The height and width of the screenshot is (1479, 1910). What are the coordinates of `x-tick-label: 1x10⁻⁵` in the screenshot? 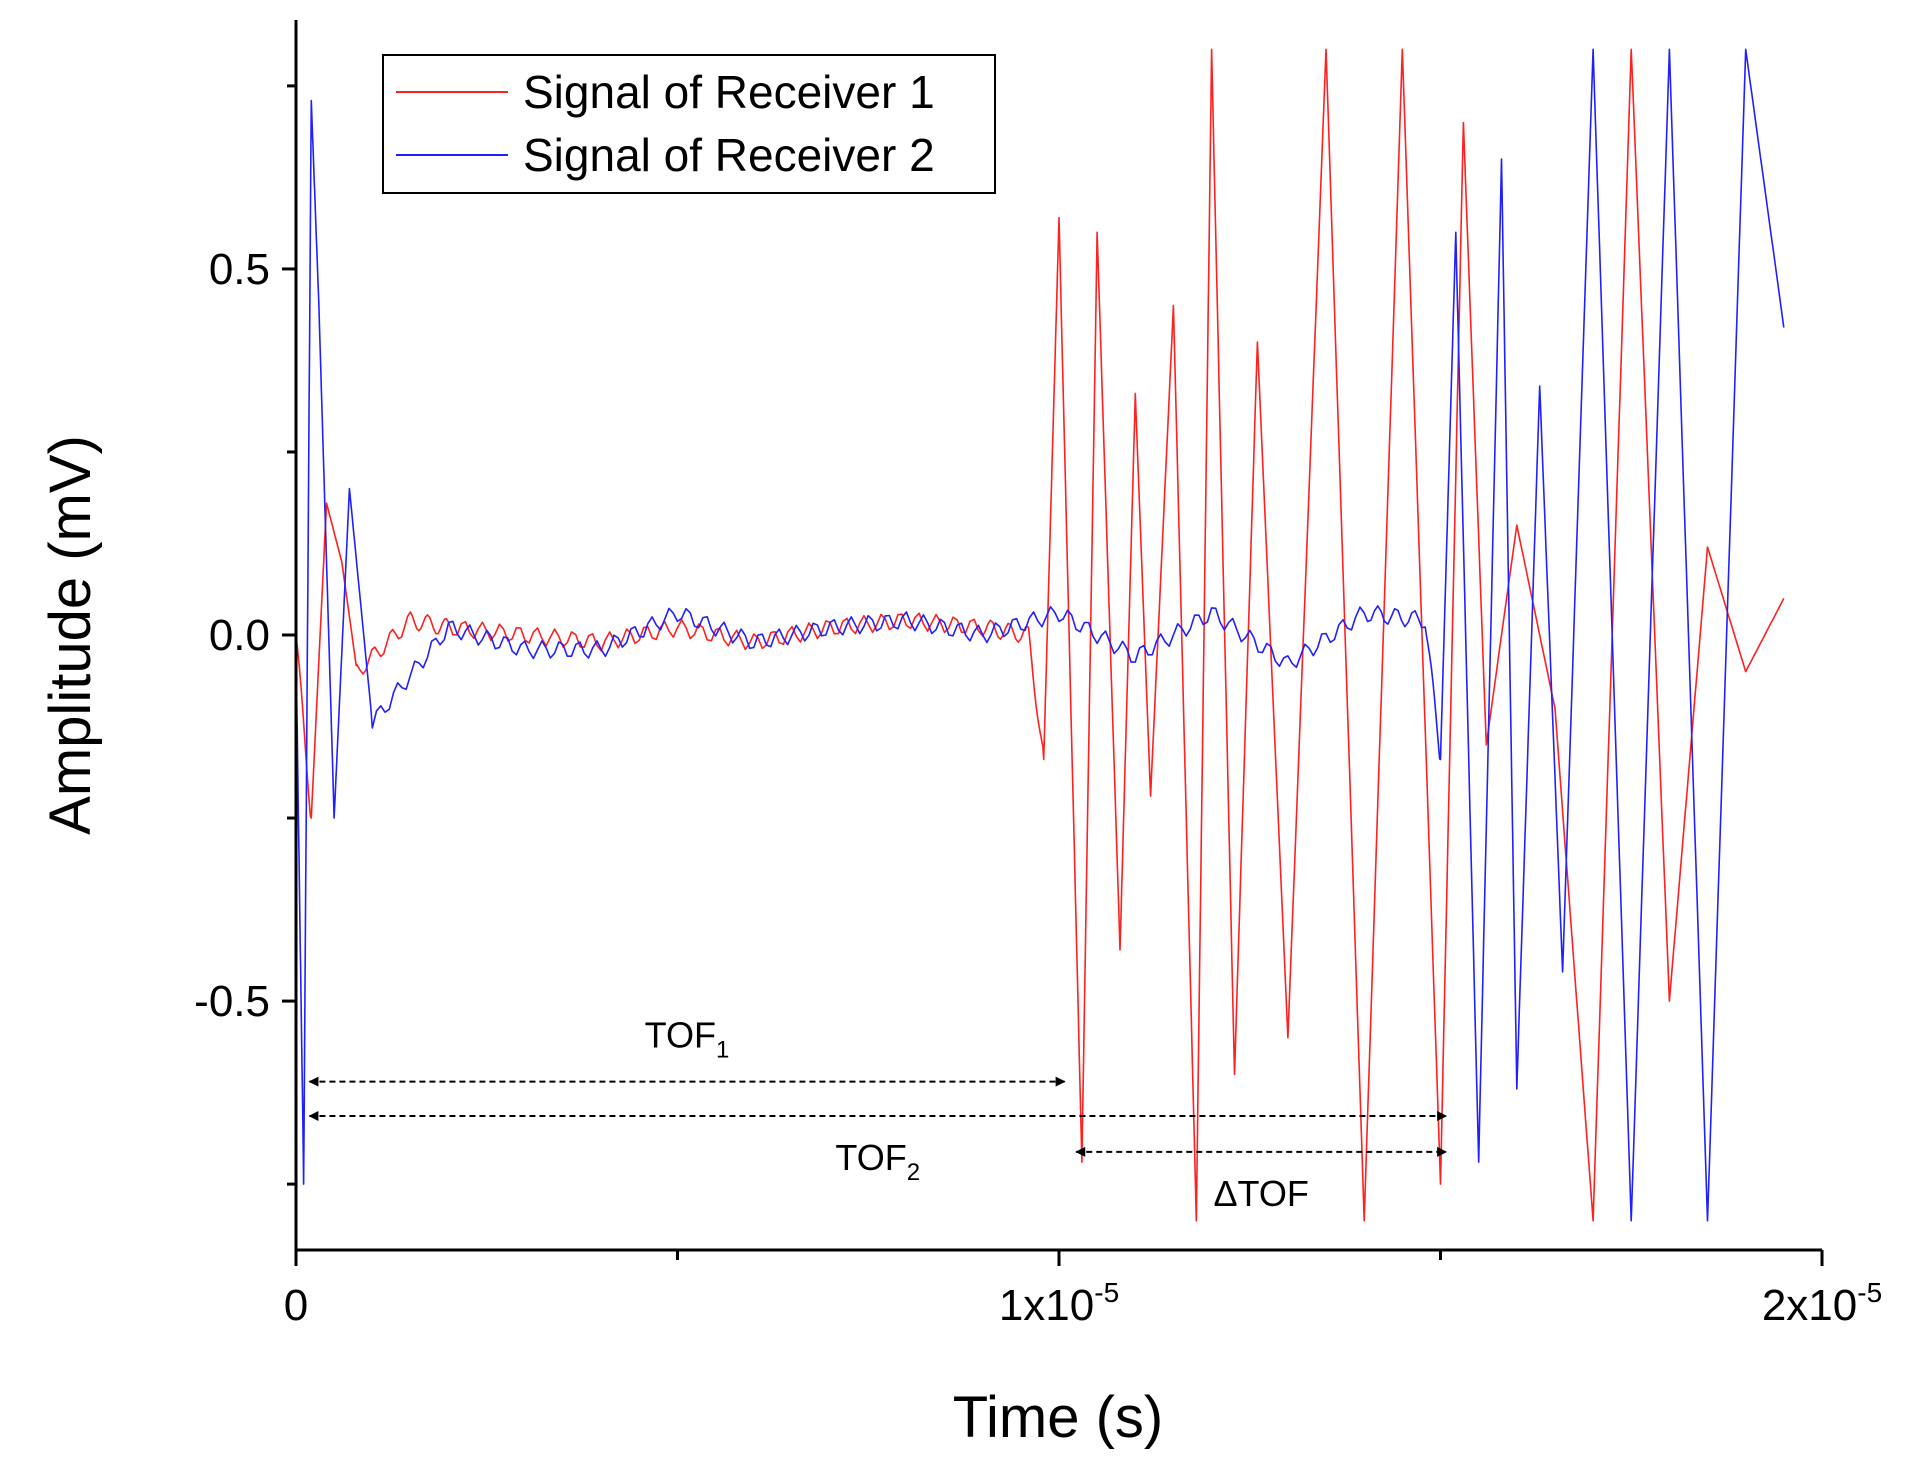 It's located at (1059, 1303).